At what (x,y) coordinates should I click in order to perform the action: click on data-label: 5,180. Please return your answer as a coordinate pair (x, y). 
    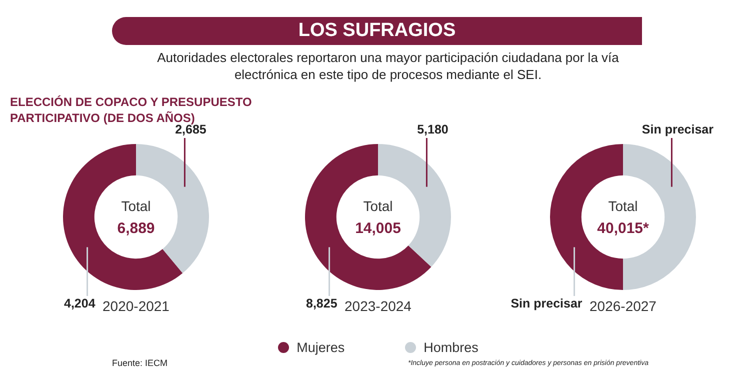
    Looking at the image, I should click on (432, 129).